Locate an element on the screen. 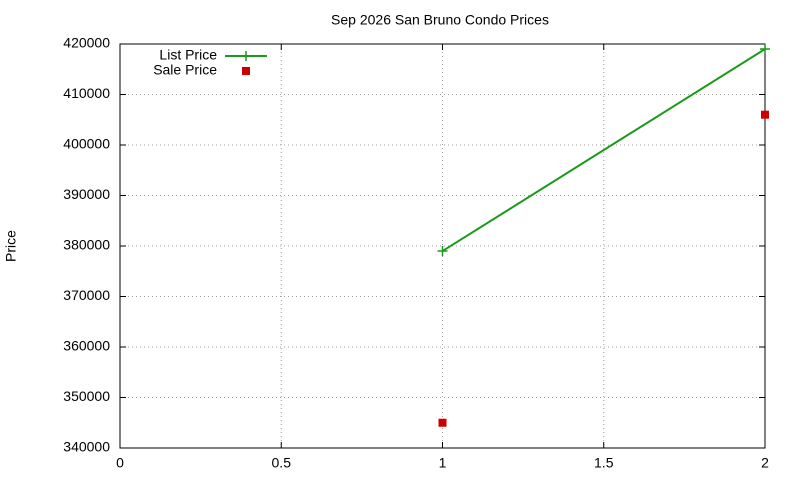  chart-title: Sep 2026 San Bruno Condo Prices is located at coordinates (440, 20).